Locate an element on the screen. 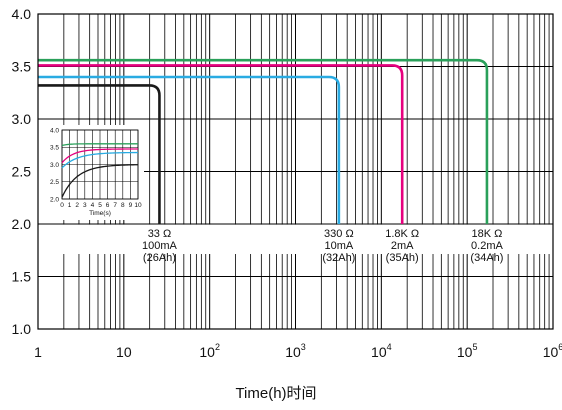 The height and width of the screenshot is (410, 562). y-tick-label: 3.0 is located at coordinates (22, 119).